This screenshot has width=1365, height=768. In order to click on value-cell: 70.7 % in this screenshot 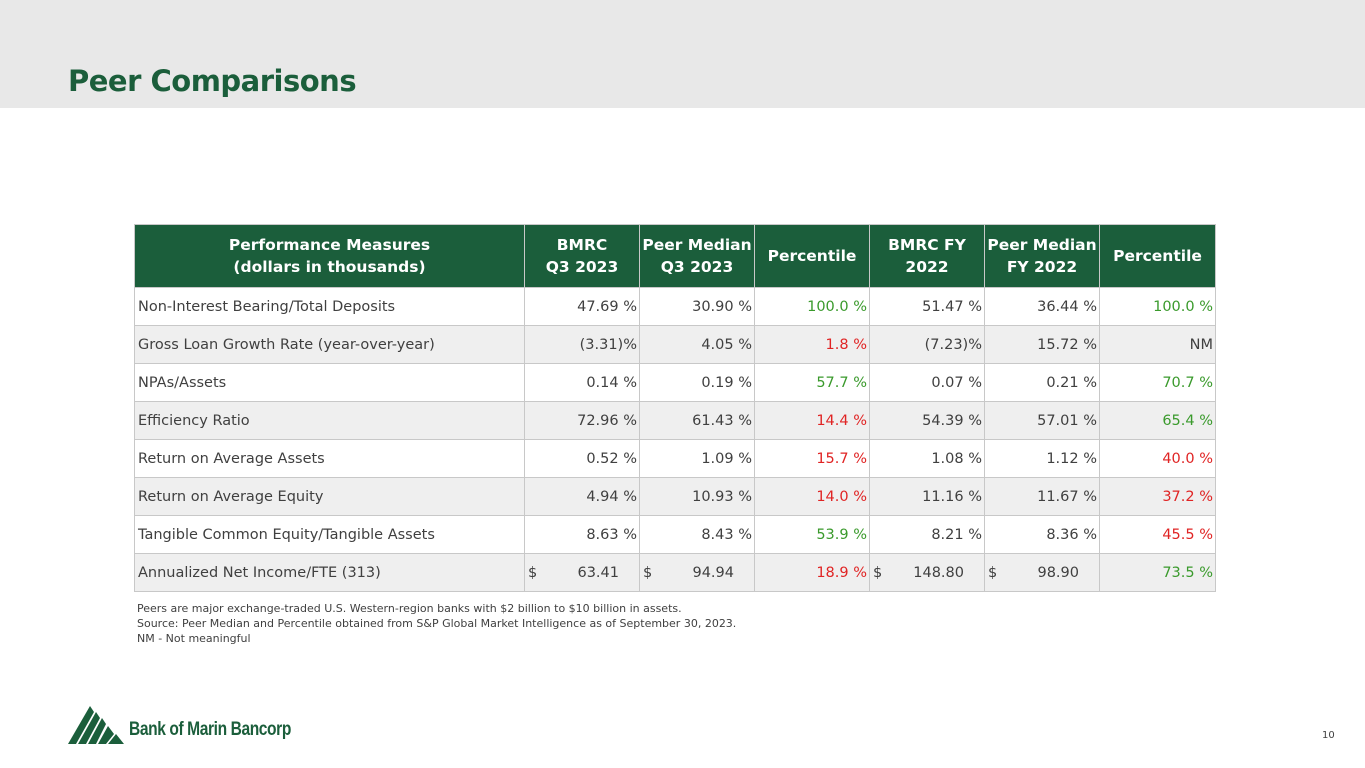, I will do `click(1157, 382)`.